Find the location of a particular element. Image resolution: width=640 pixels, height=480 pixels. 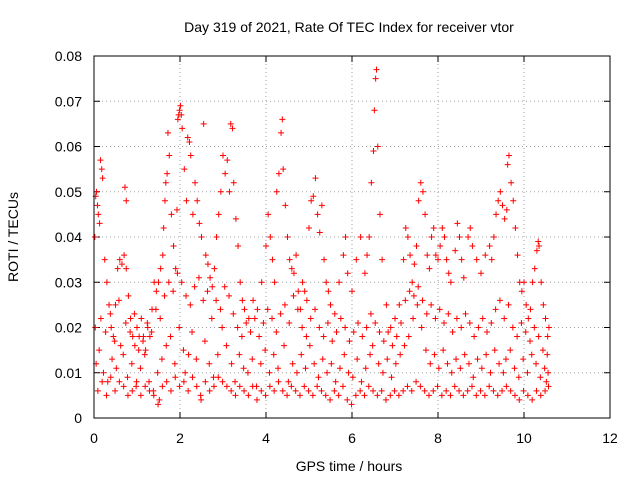

y-tick-label: 0.01 is located at coordinates (68, 373).